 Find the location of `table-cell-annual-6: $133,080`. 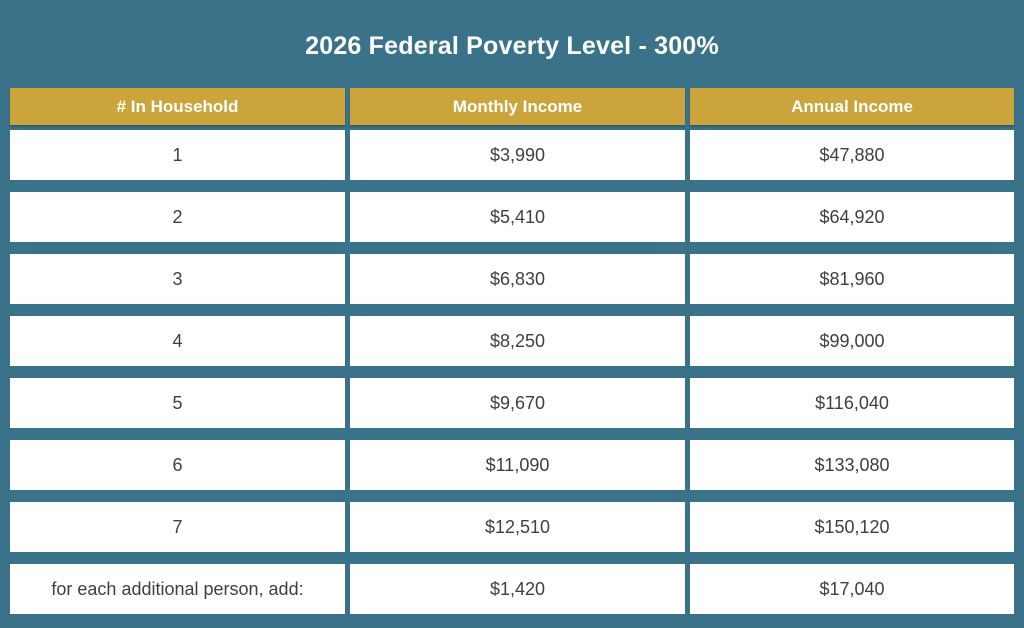

table-cell-annual-6: $133,080 is located at coordinates (852, 465).